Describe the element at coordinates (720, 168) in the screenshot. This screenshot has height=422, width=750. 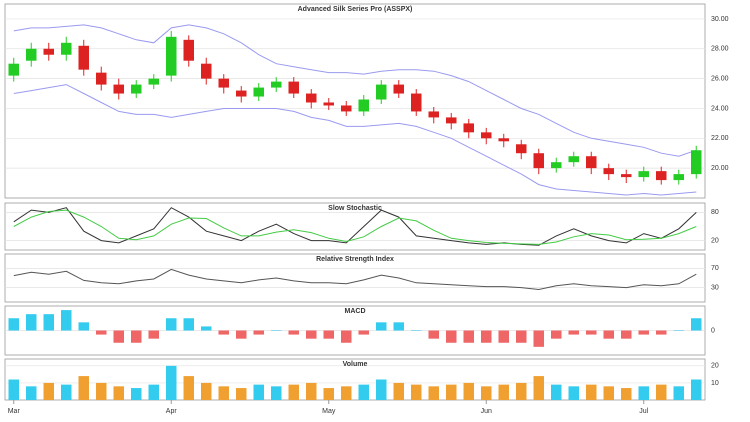
I see `y-tick-label: 20.00` at that location.